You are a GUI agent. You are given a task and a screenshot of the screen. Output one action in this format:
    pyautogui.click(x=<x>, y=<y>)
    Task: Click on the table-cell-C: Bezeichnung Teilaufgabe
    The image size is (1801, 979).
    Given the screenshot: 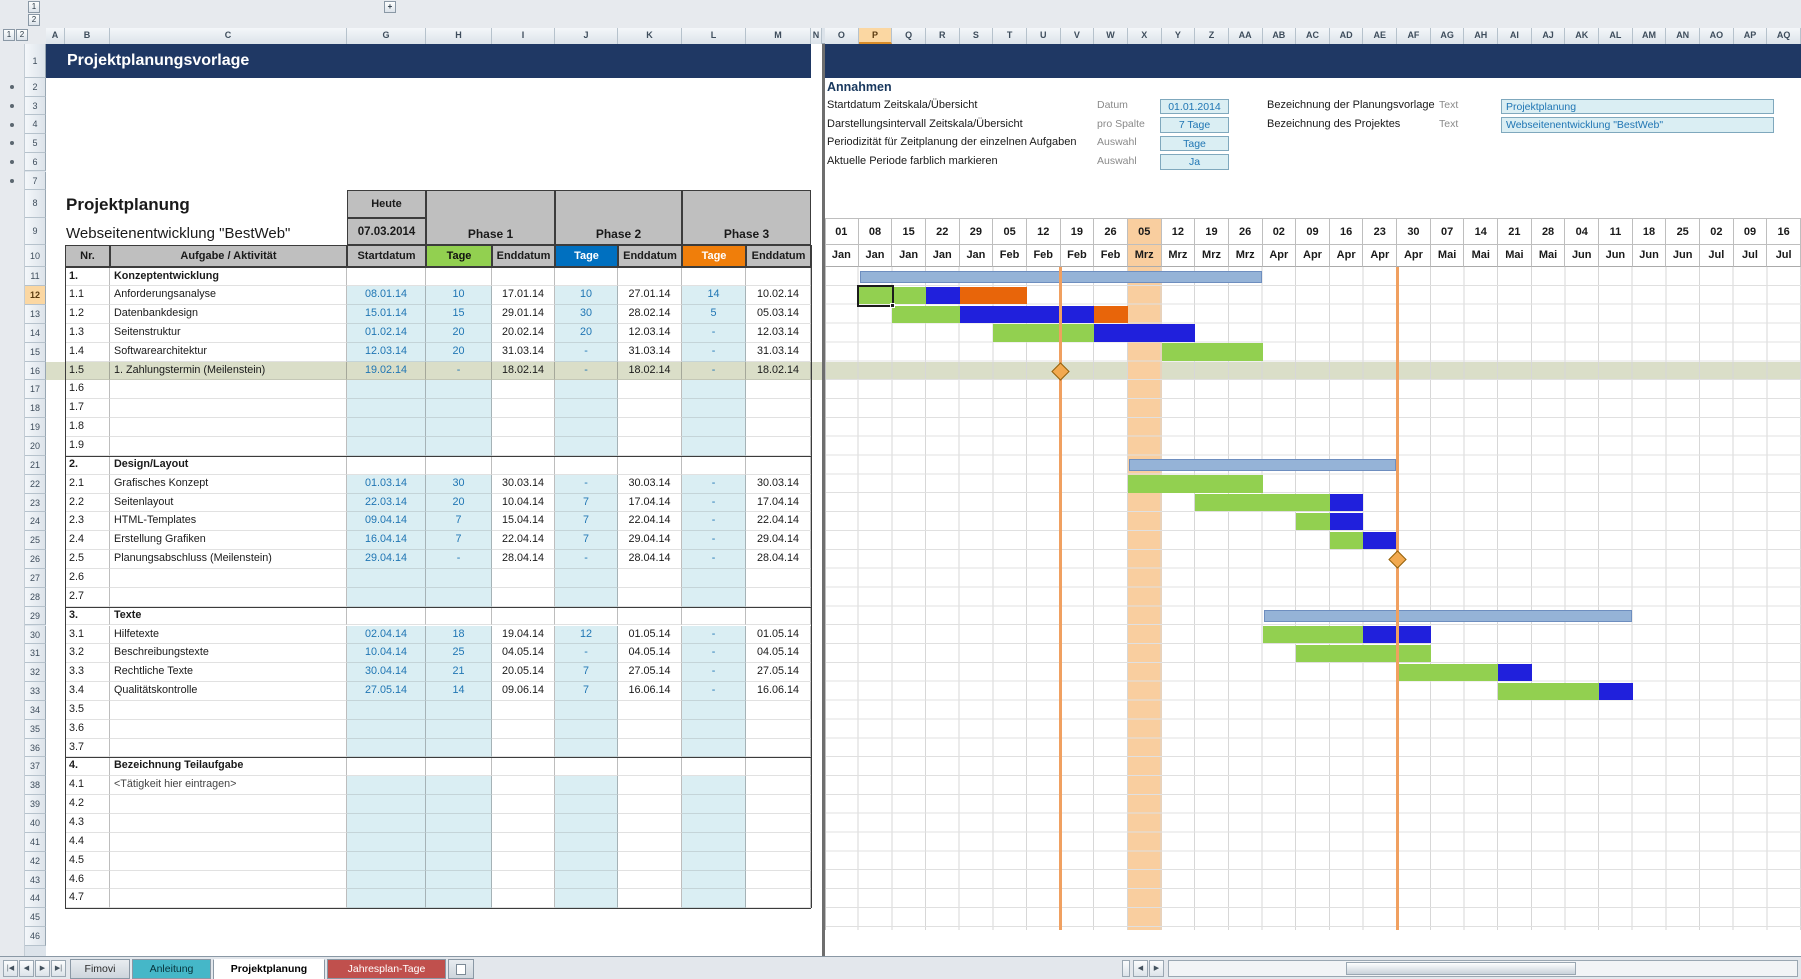 What is the action you would take?
    pyautogui.click(x=228, y=767)
    